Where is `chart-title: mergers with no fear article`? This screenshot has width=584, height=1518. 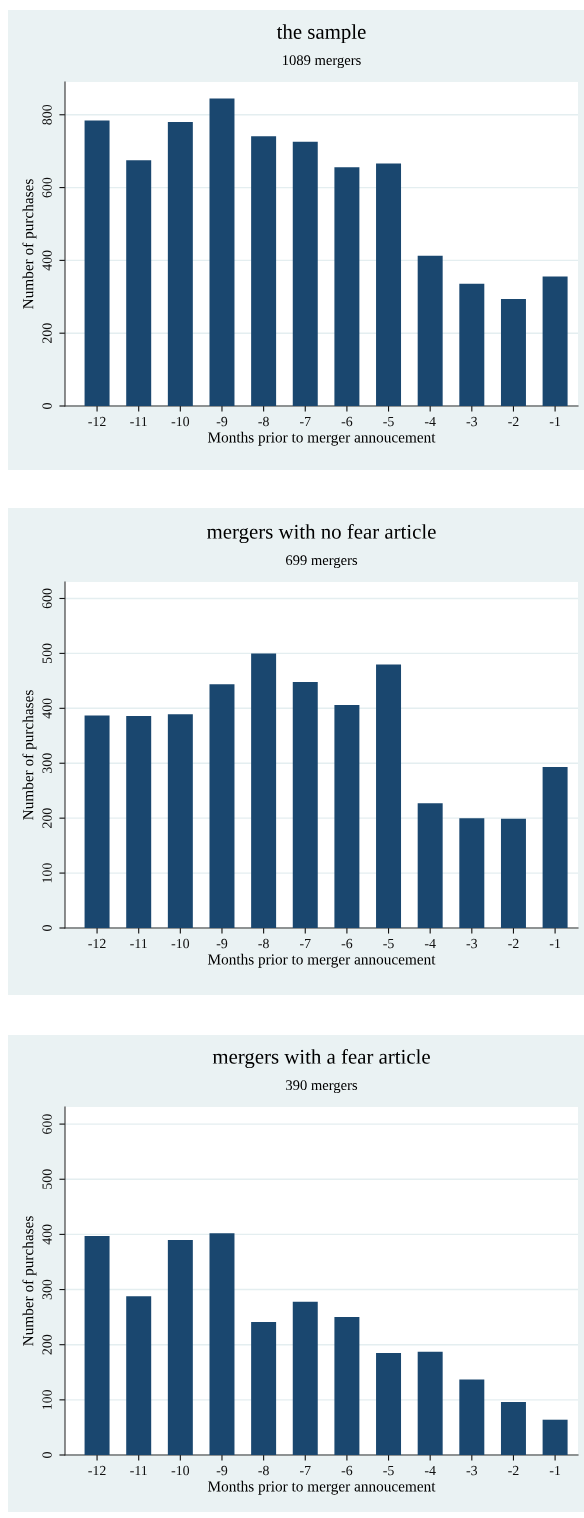
chart-title: mergers with no fear article is located at coordinates (321, 533).